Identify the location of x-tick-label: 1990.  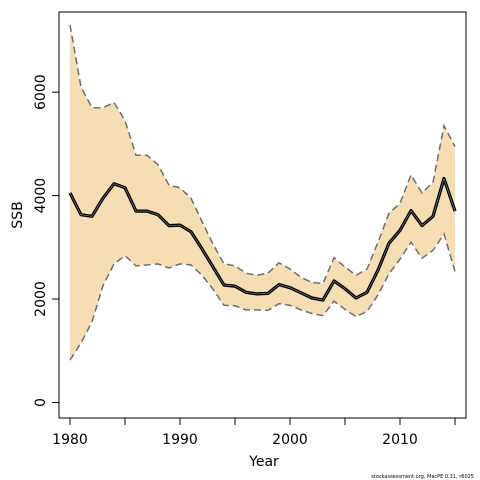
(180, 440).